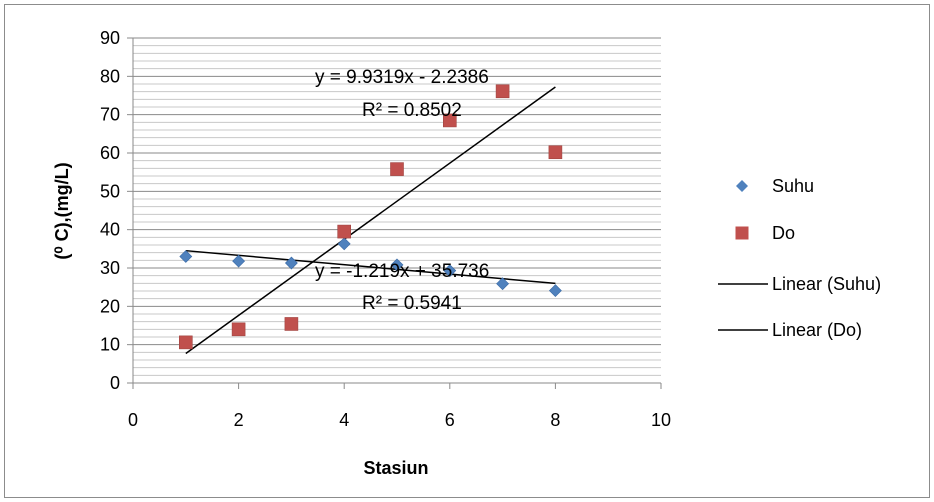 The image size is (934, 502). I want to click on x-tick-label: 2, so click(239, 420).